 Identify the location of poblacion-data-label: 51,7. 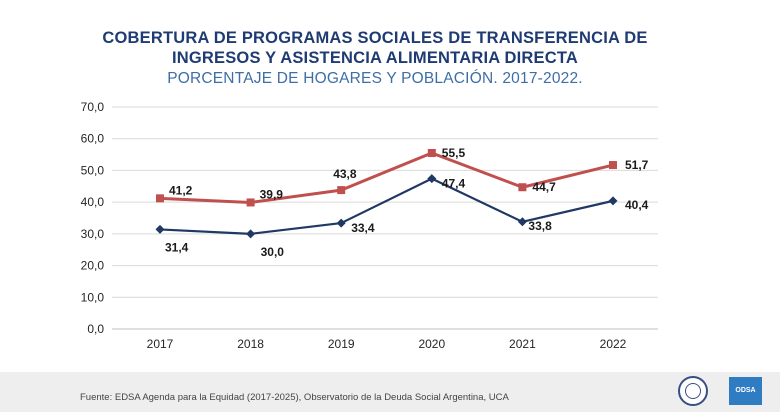
(637, 165).